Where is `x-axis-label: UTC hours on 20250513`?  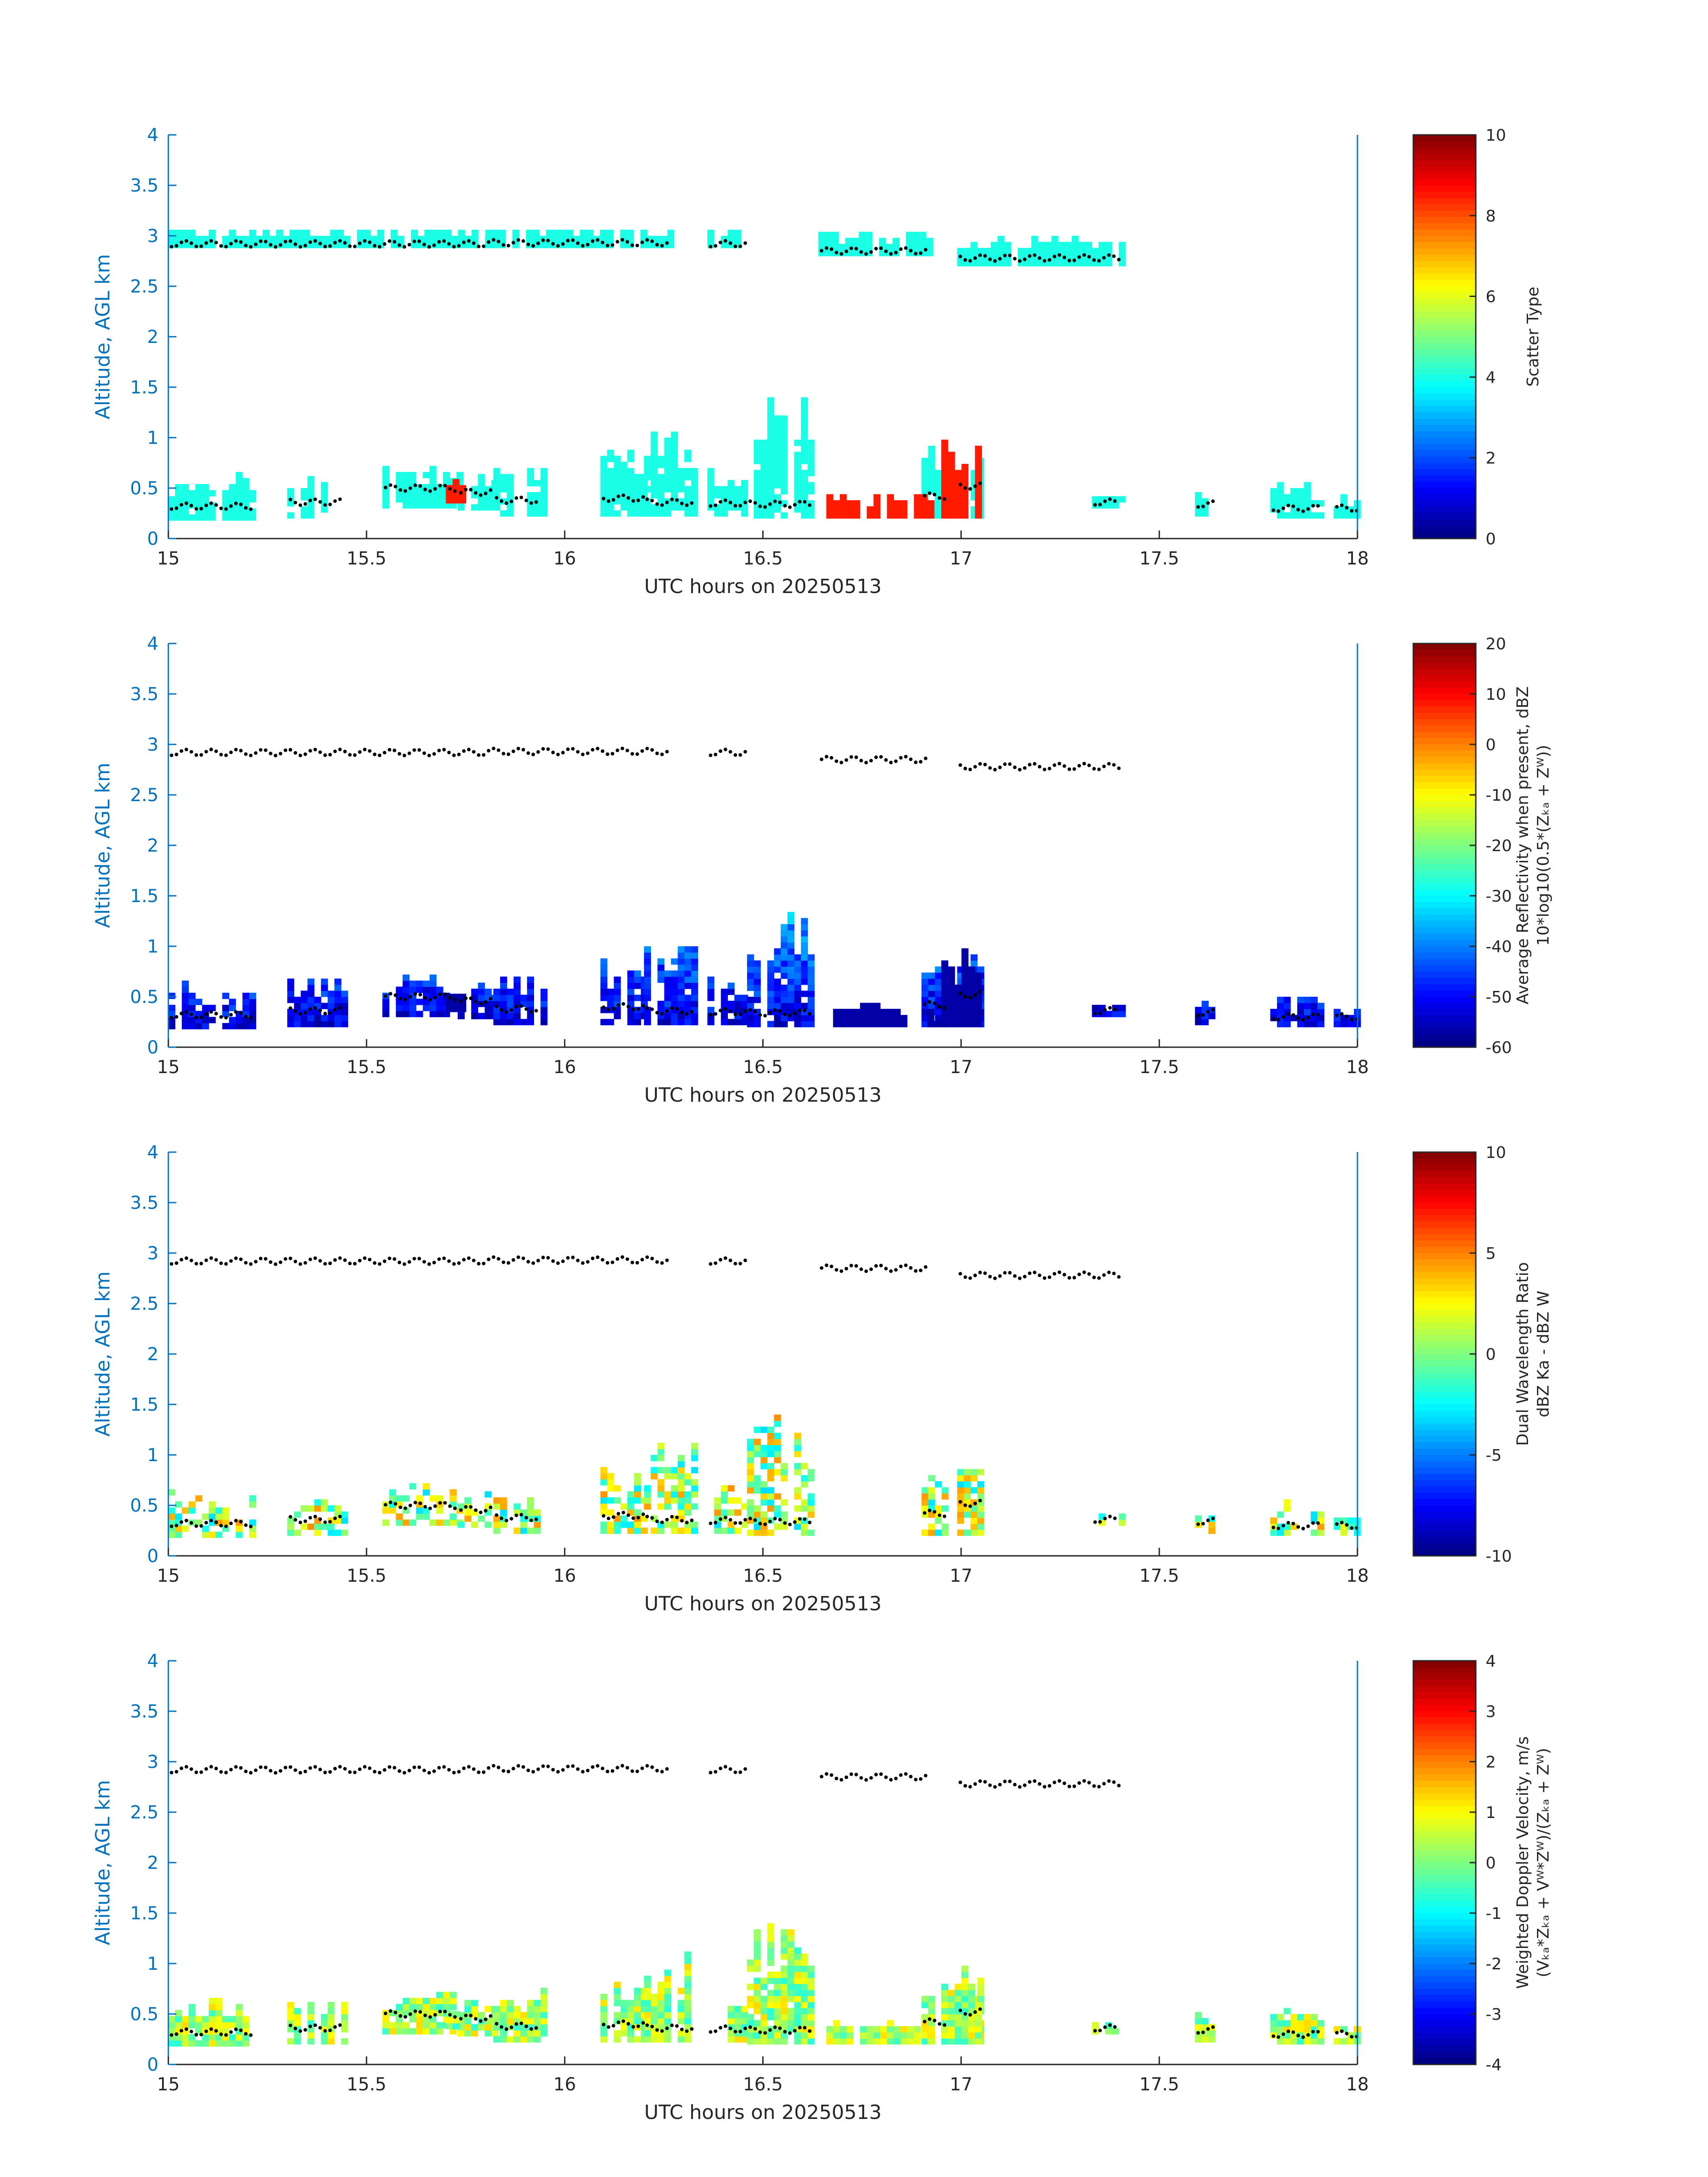
x-axis-label: UTC hours on 20250513 is located at coordinates (763, 2112).